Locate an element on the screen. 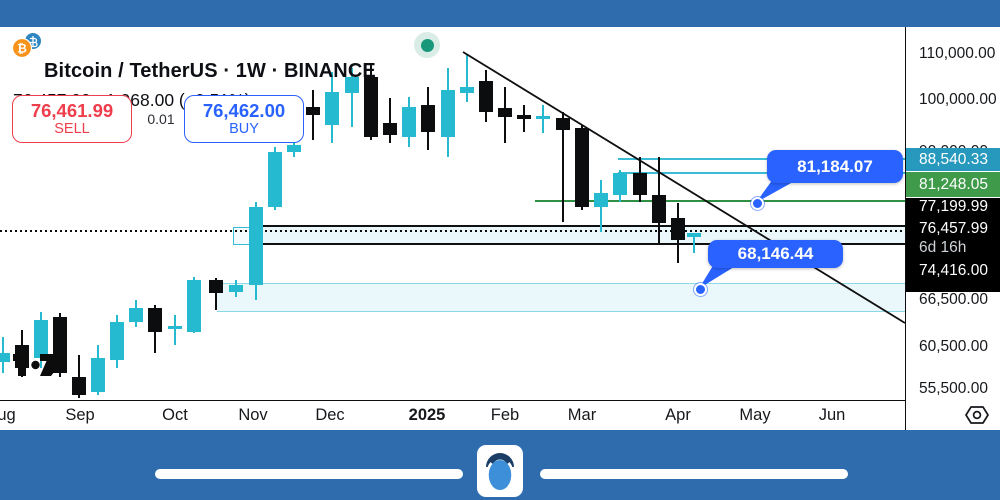  x-month-label: Dec is located at coordinates (330, 415).